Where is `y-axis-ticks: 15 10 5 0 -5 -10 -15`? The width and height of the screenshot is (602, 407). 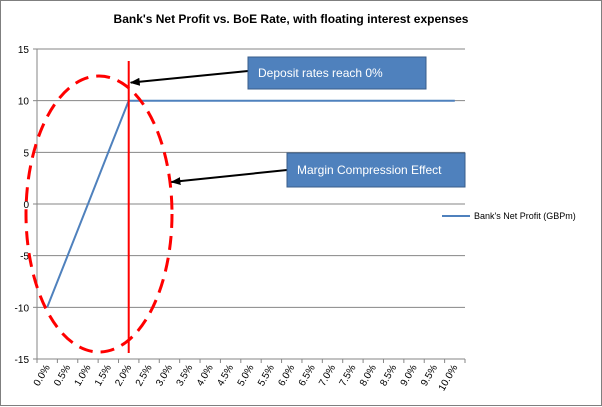
y-axis-ticks: 15 10 5 0 -5 -10 -15 is located at coordinates (26, 205).